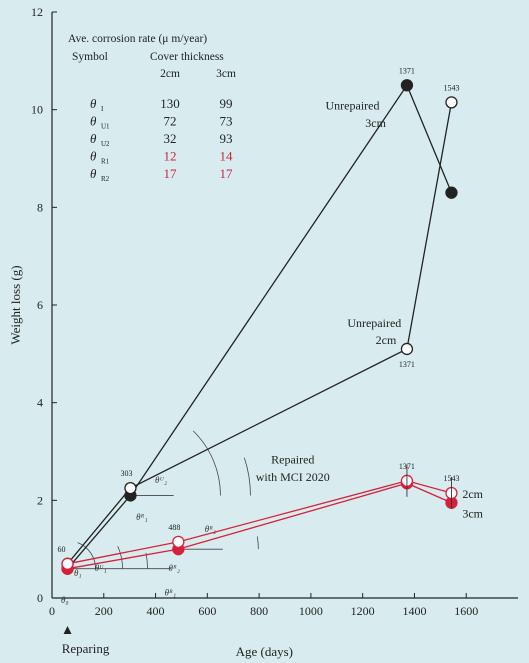 The height and width of the screenshot is (663, 529). What do you see at coordinates (466, 611) in the screenshot?
I see `x-tick-label: 1600` at bounding box center [466, 611].